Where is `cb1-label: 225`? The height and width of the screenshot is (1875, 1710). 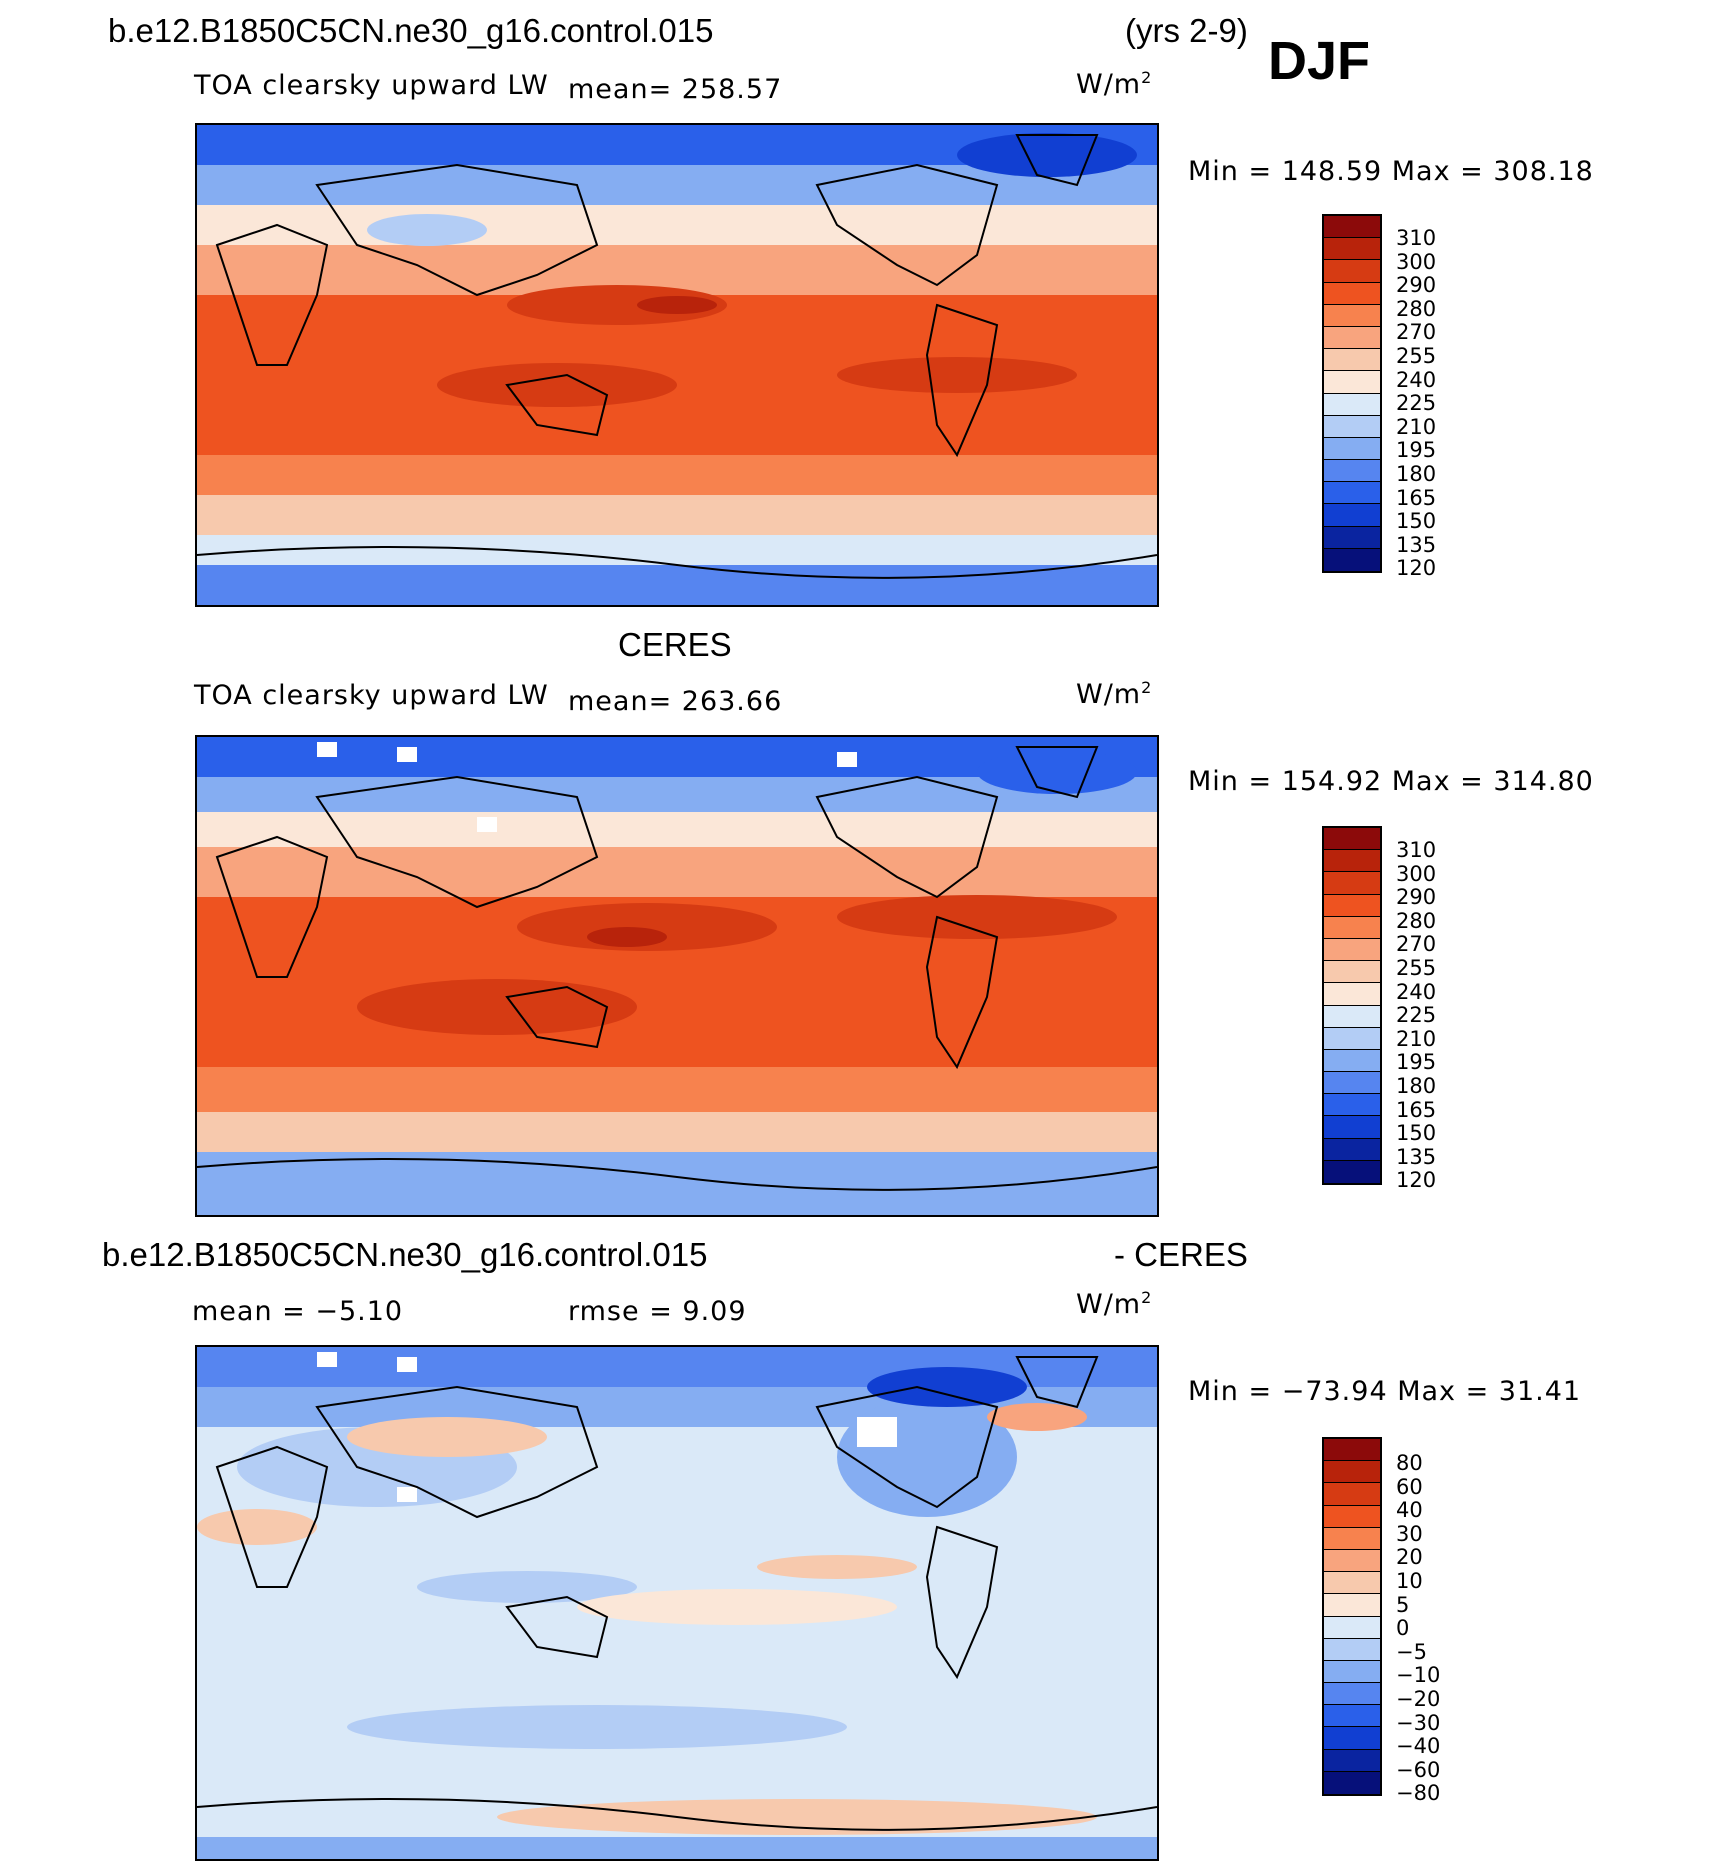 cb1-label: 225 is located at coordinates (1416, 403).